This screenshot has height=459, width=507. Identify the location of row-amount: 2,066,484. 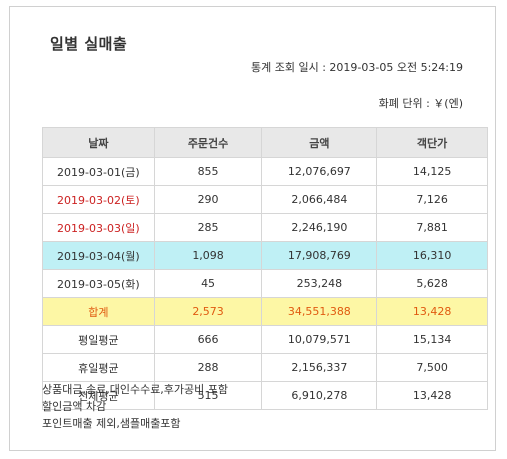
(319, 199).